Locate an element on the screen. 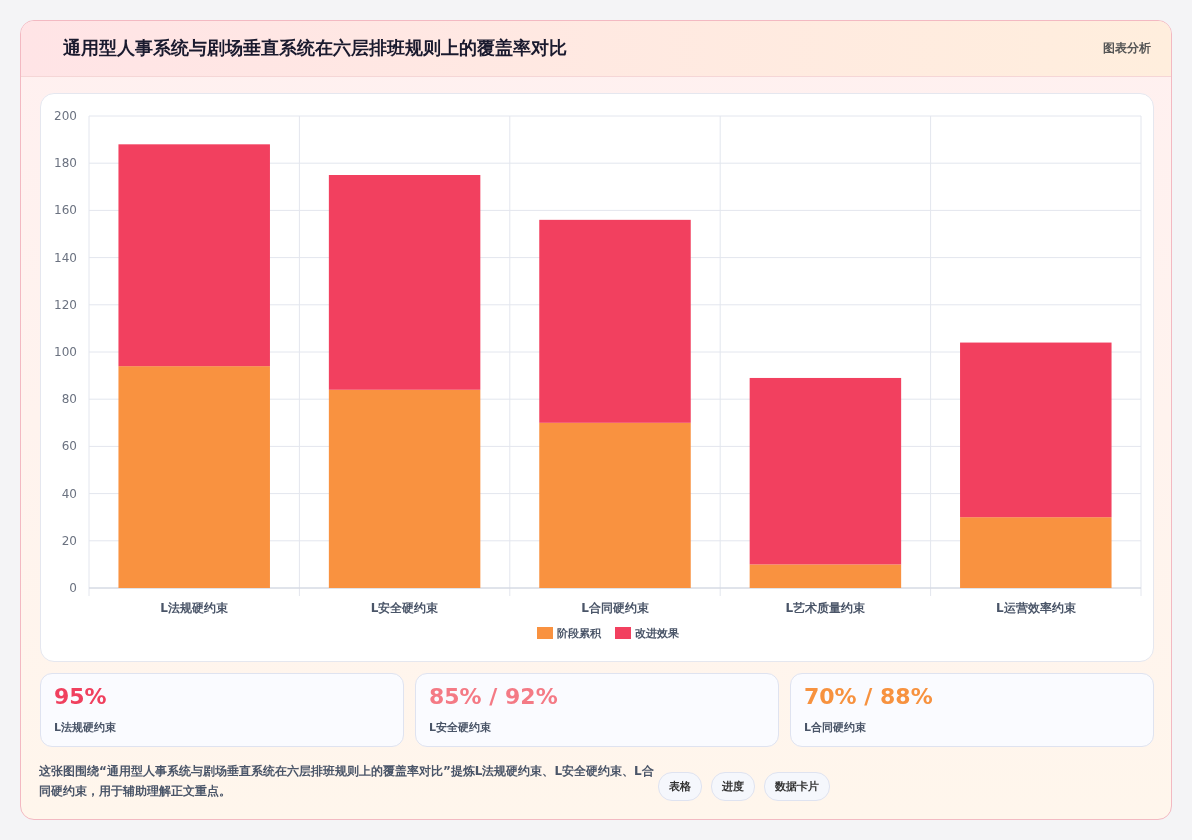  text: 70% / 88% is located at coordinates (868, 696).